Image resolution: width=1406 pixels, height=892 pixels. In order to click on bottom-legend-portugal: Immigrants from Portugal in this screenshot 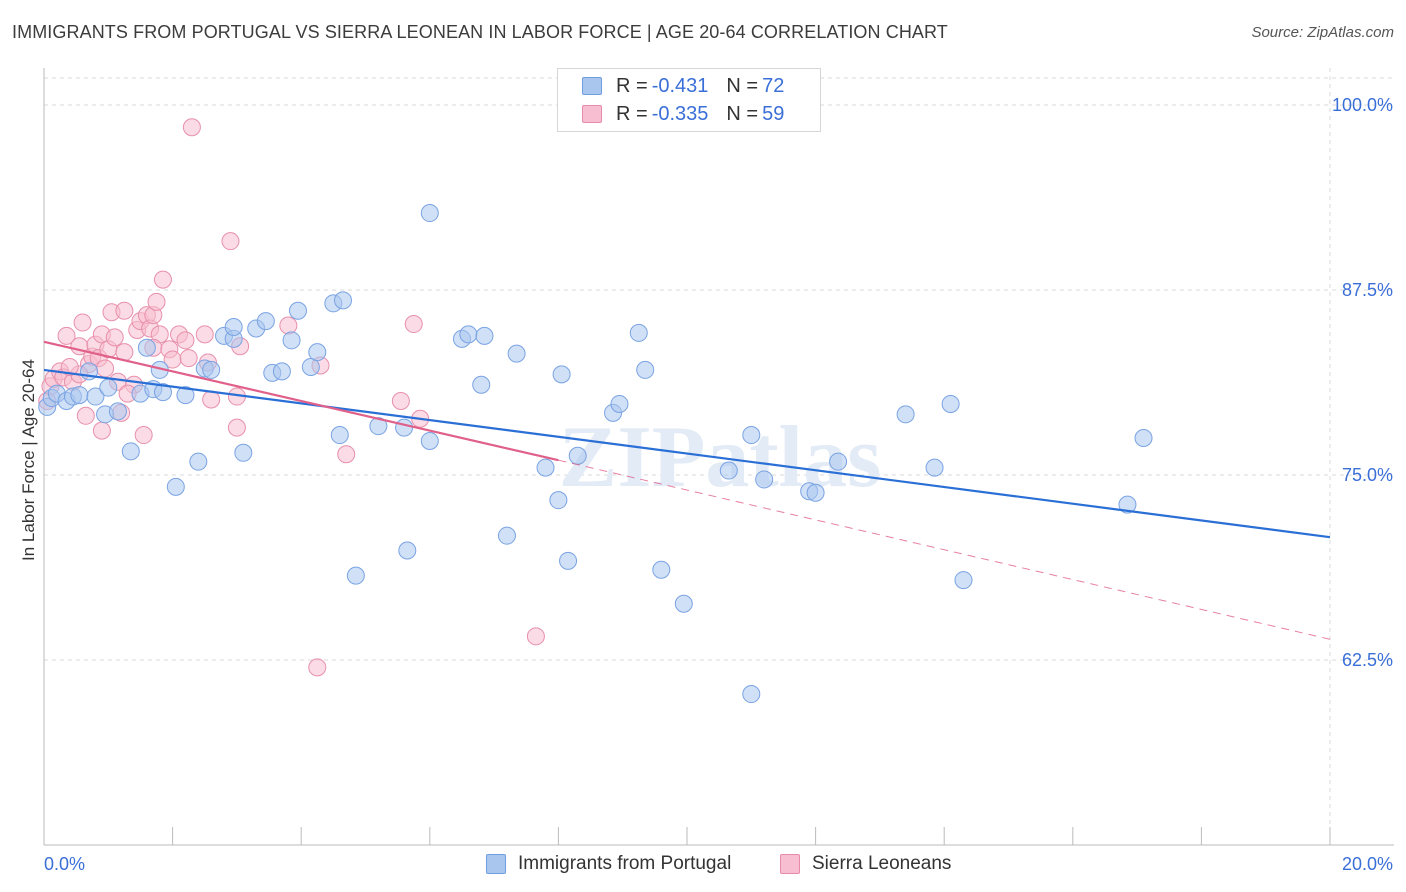, I will do `click(608, 864)`.